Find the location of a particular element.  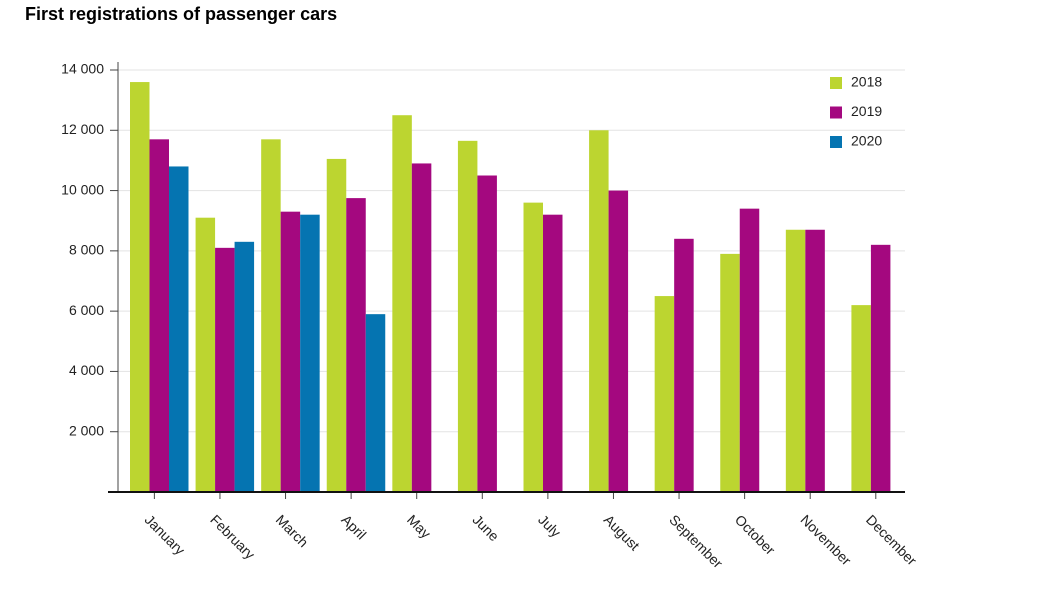

legend-label: 2020 is located at coordinates (866, 141).